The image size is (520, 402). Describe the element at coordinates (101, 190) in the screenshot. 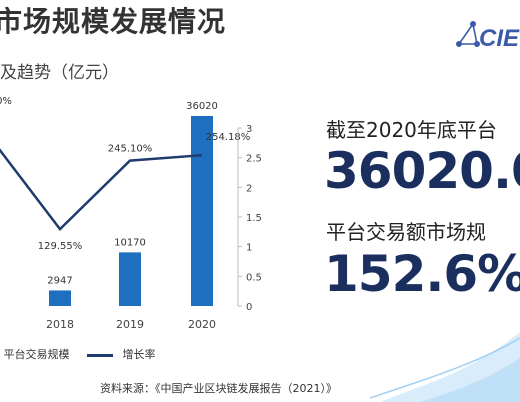

I see `growth-line` at that location.